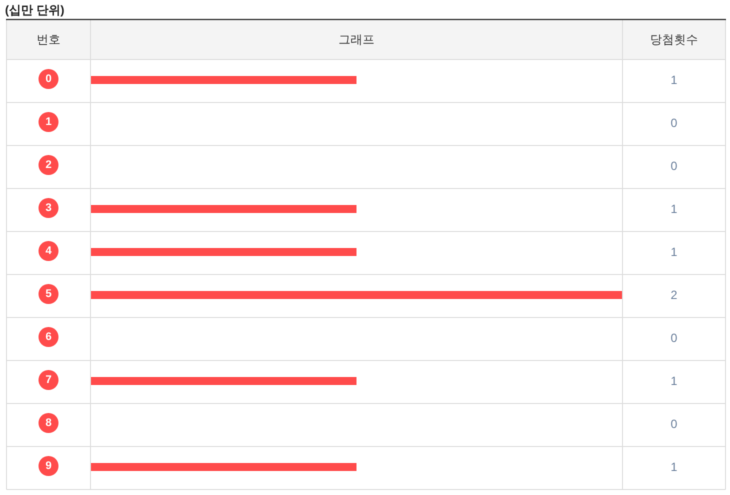  What do you see at coordinates (674, 295) in the screenshot?
I see `data-label: 2` at bounding box center [674, 295].